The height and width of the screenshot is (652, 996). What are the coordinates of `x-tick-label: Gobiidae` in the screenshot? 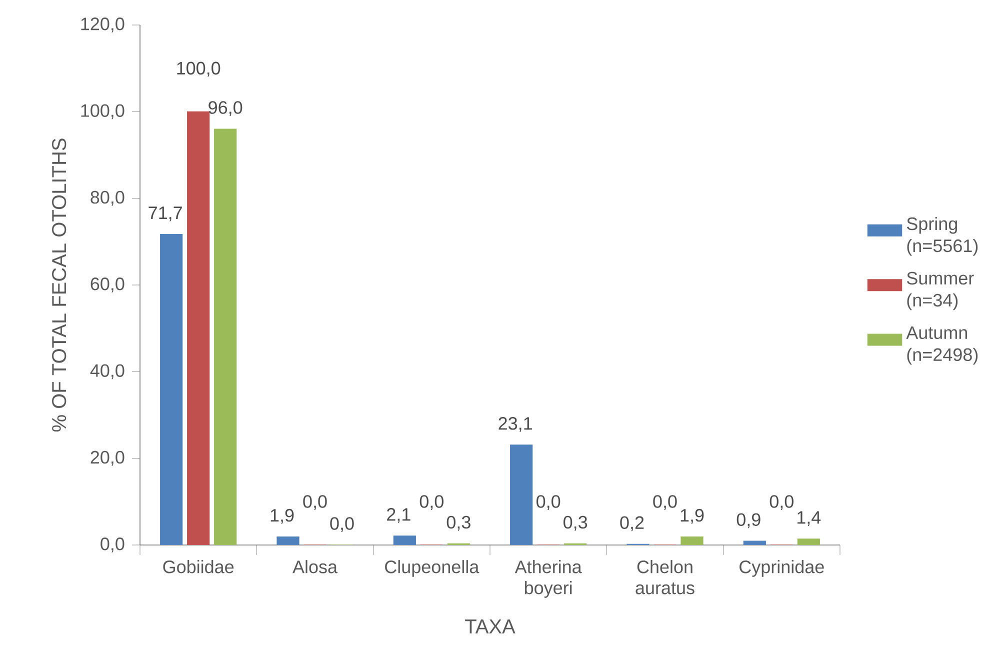 It's located at (198, 567).